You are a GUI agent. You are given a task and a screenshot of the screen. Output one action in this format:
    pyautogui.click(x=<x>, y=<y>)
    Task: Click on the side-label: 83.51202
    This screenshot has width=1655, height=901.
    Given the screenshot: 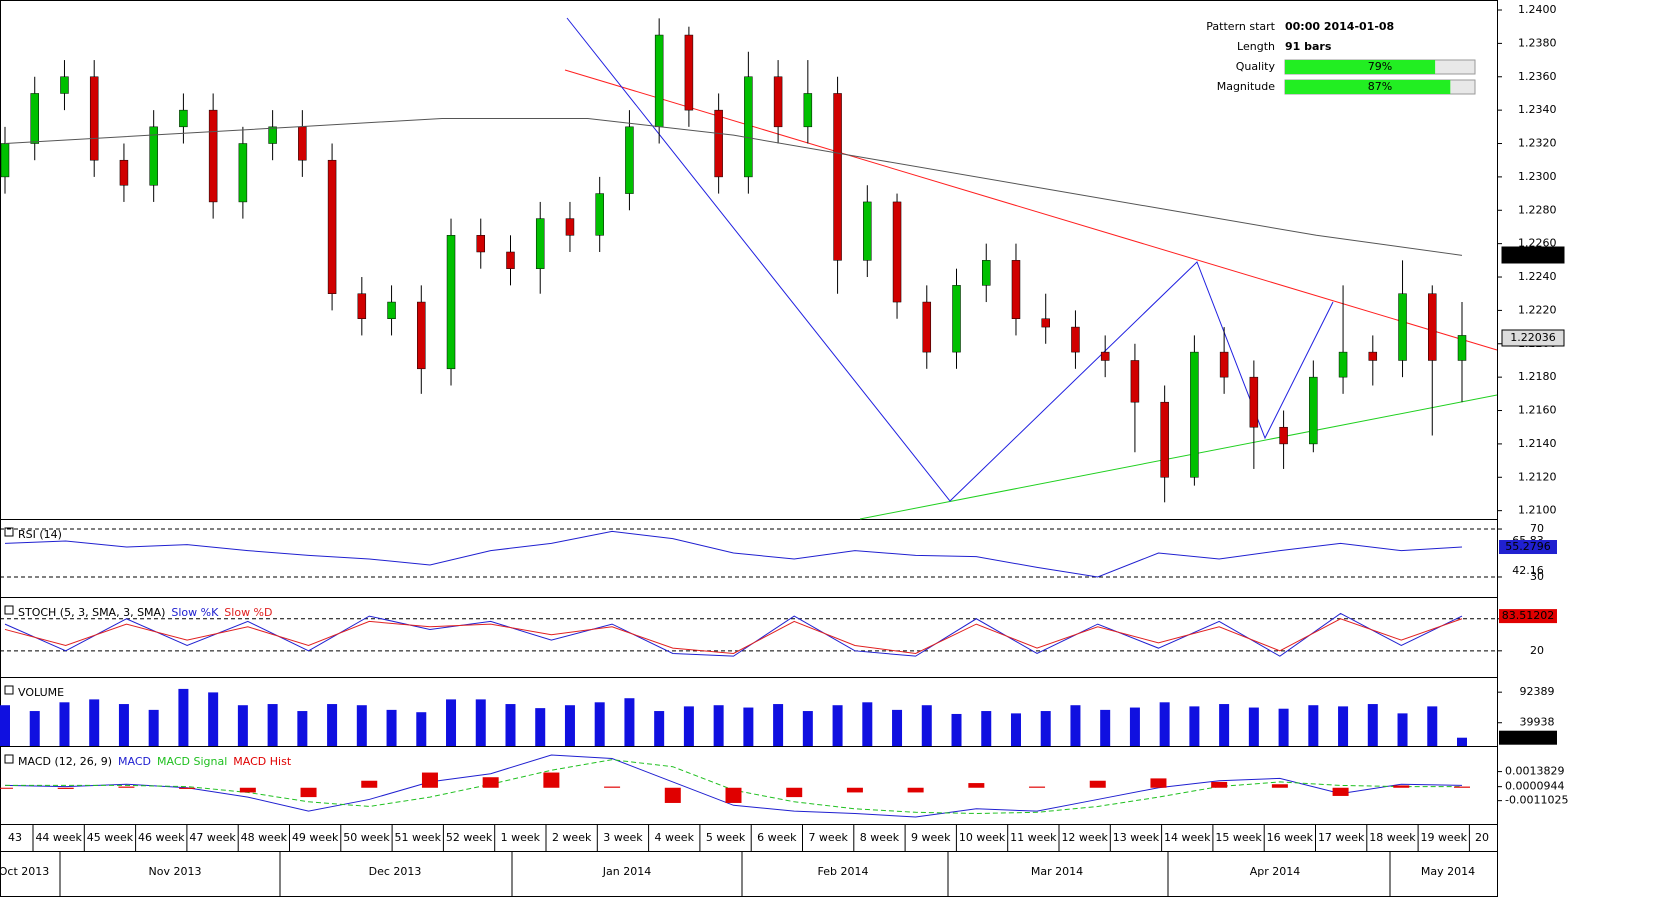 What is the action you would take?
    pyautogui.click(x=1528, y=615)
    